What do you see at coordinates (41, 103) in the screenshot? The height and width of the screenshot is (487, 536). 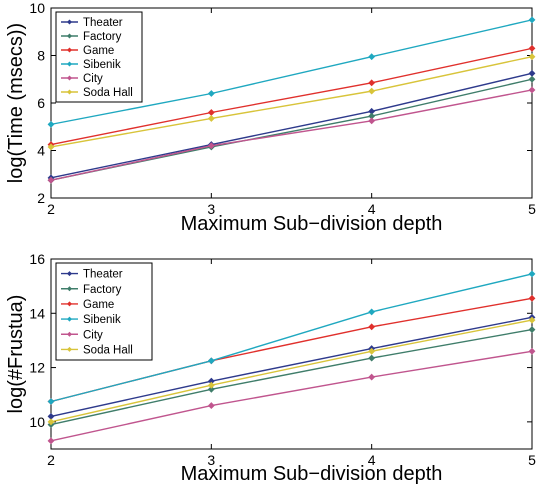 I see `y-tick-label: 6` at bounding box center [41, 103].